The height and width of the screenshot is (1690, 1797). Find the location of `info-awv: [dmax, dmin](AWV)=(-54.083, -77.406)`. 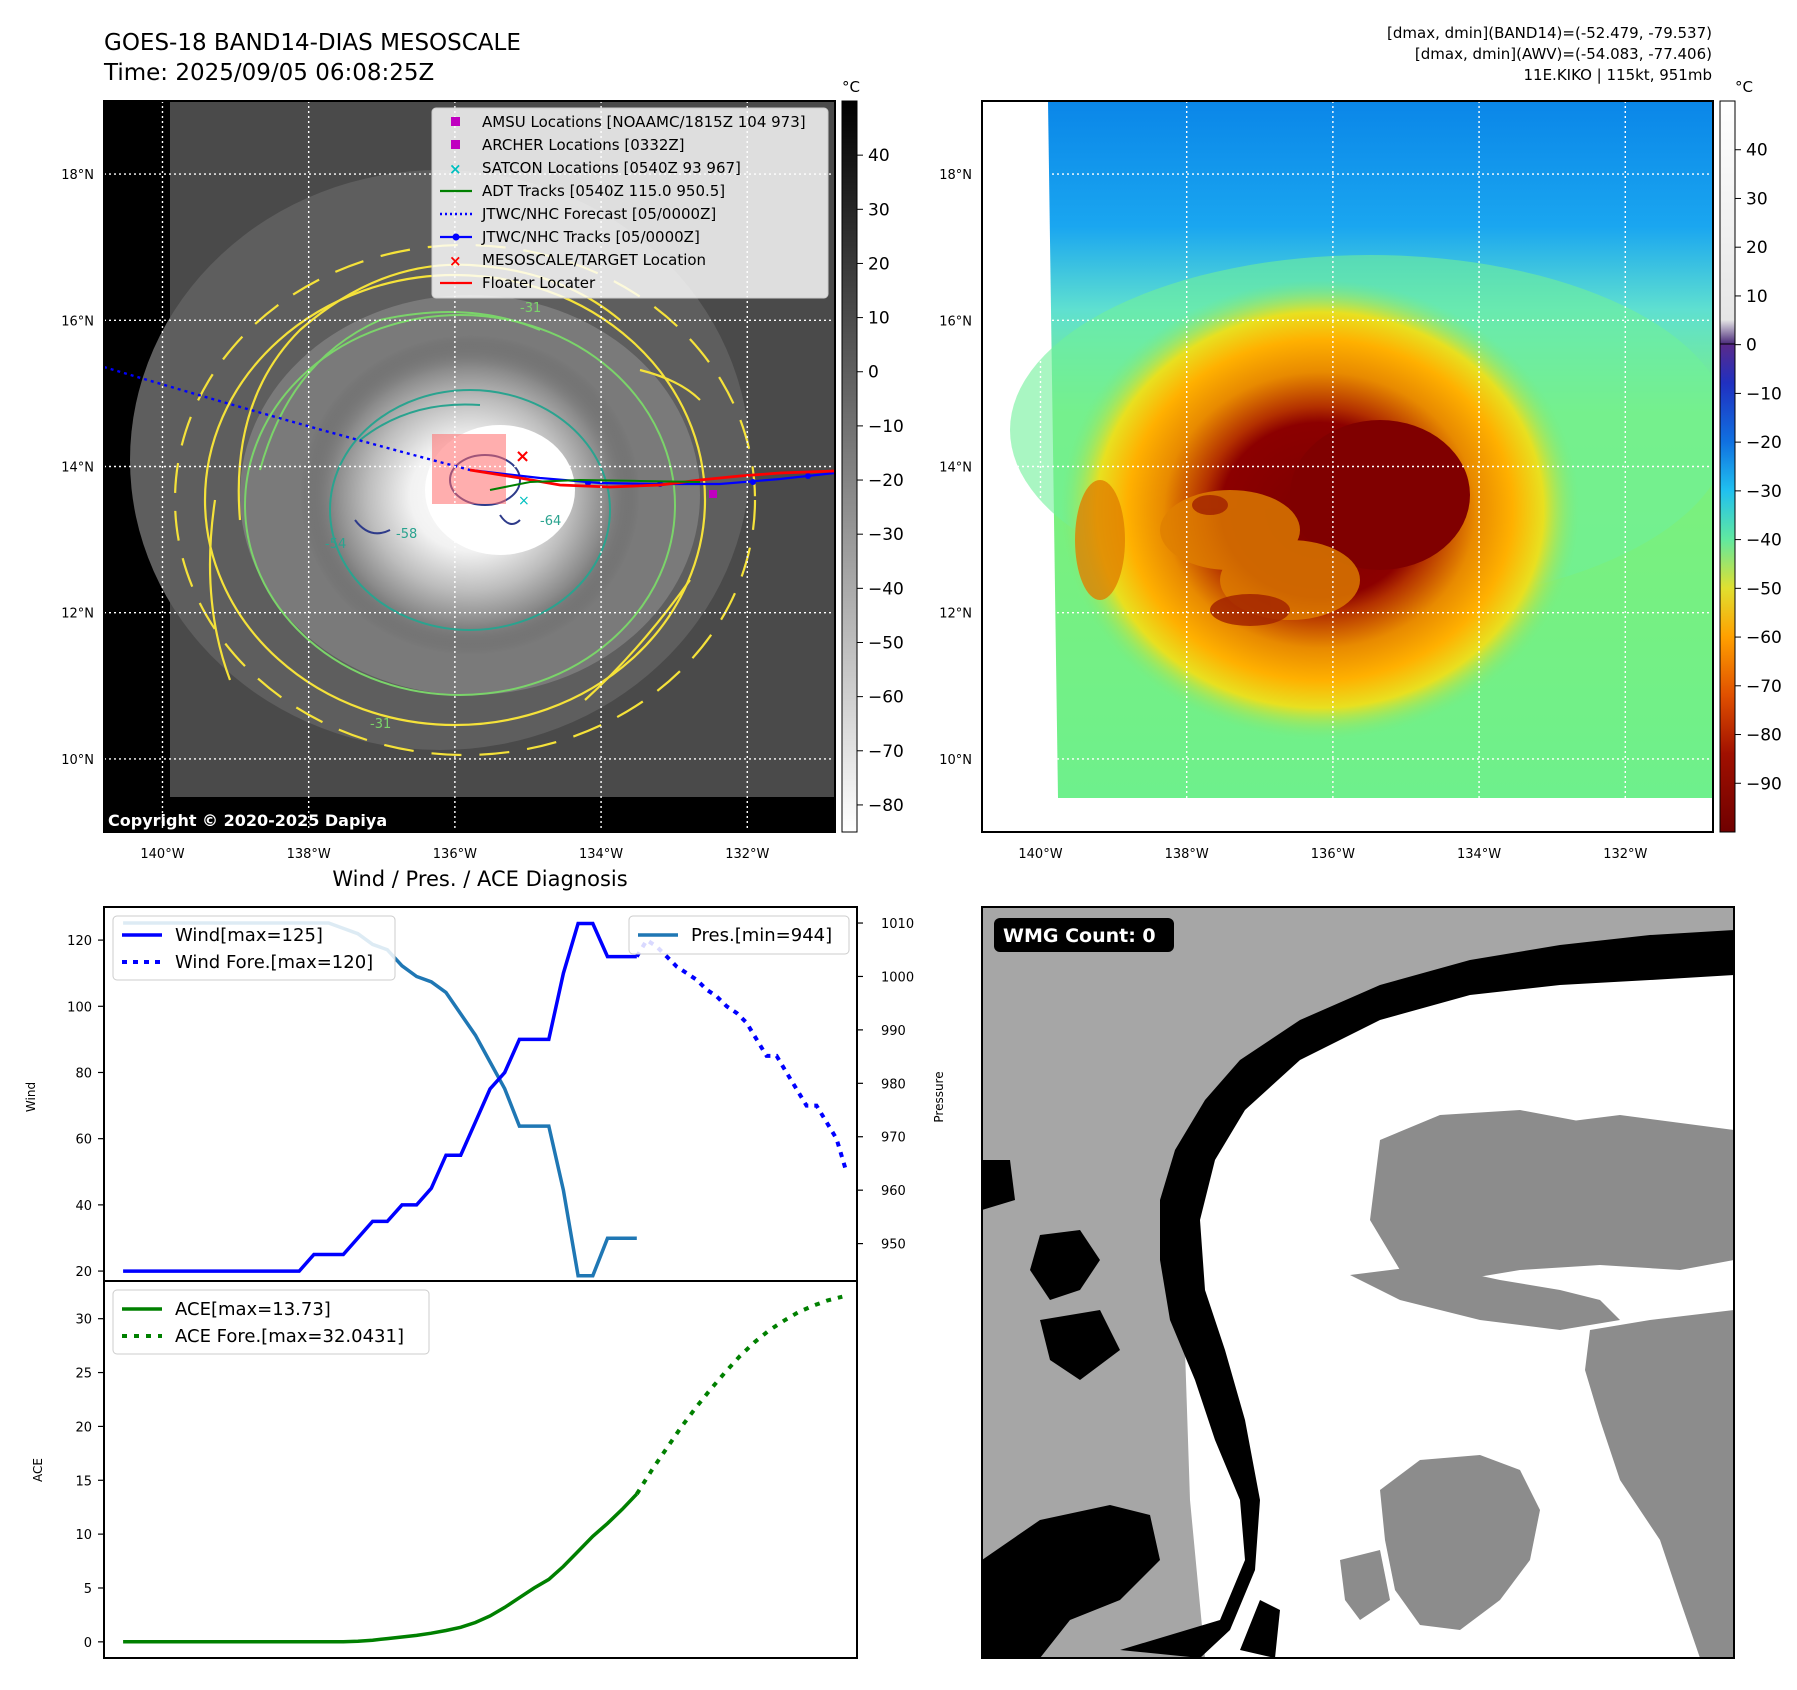

info-awv: [dmax, dmin](AWV)=(-54.083, -77.406) is located at coordinates (1563, 54).